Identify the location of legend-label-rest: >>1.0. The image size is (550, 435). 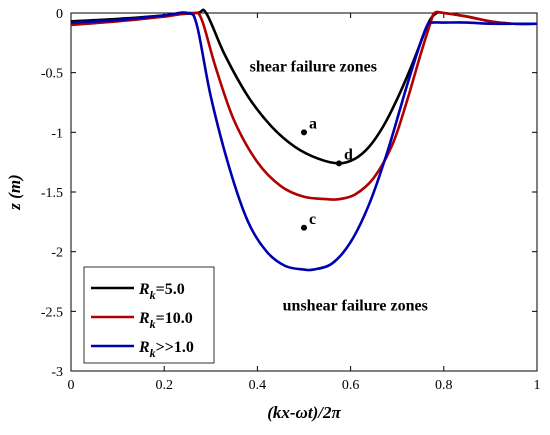
(175, 347).